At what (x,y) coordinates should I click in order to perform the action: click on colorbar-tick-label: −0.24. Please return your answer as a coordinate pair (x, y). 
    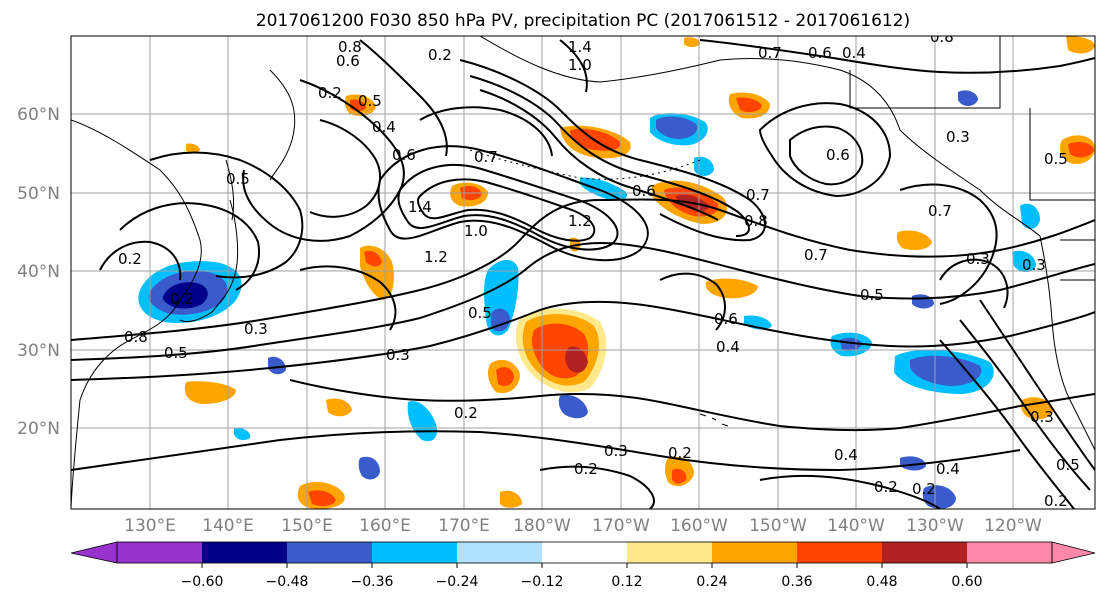
    Looking at the image, I should click on (457, 582).